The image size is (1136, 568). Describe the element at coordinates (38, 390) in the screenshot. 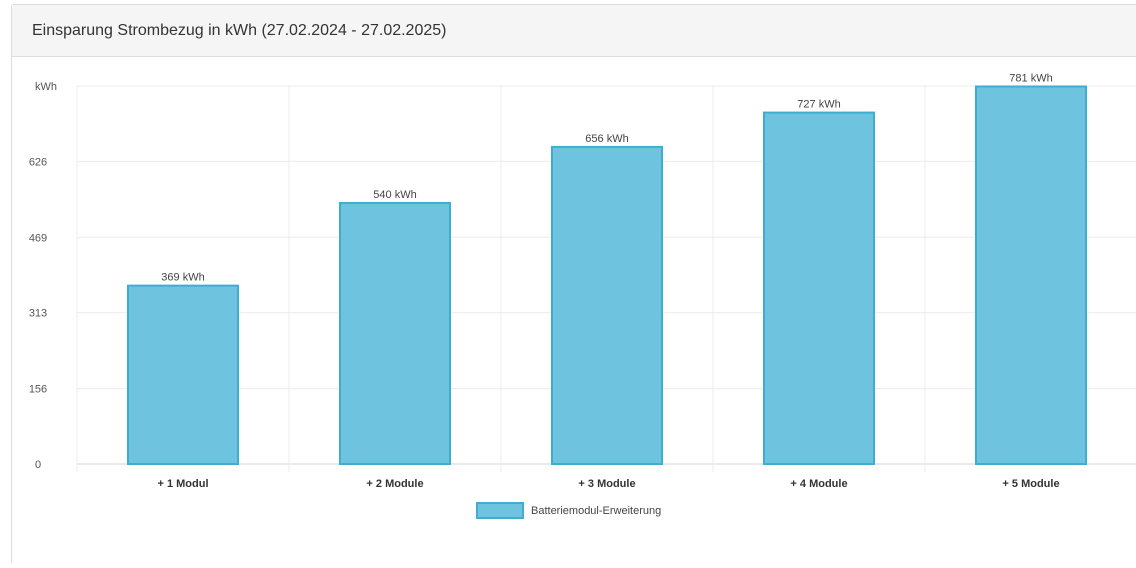

I see `y-tick-label: 156` at that location.